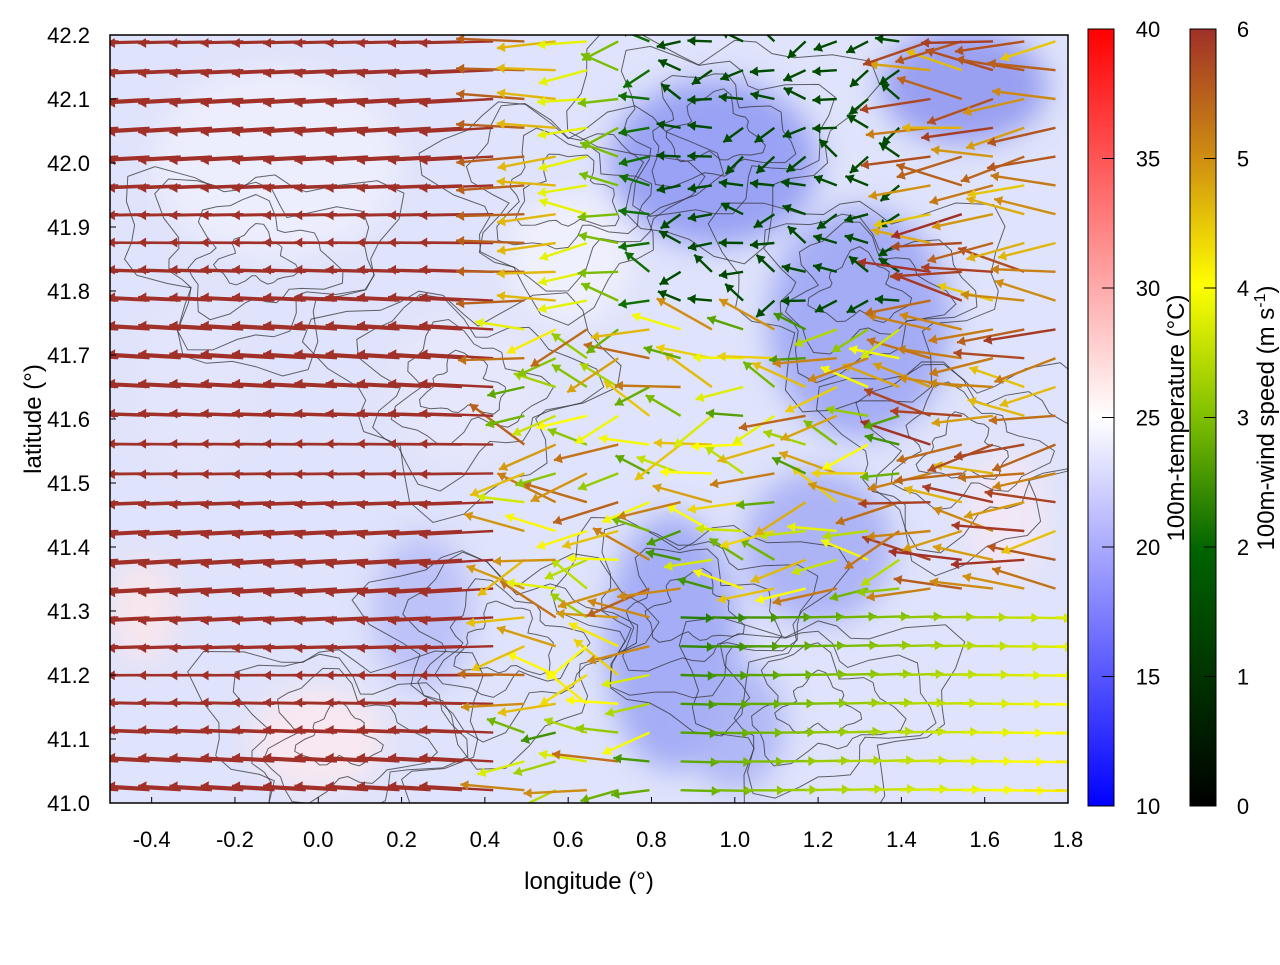 Image resolution: width=1280 pixels, height=965 pixels. Describe the element at coordinates (1243, 547) in the screenshot. I see `colorbar-tick-label: 2` at that location.